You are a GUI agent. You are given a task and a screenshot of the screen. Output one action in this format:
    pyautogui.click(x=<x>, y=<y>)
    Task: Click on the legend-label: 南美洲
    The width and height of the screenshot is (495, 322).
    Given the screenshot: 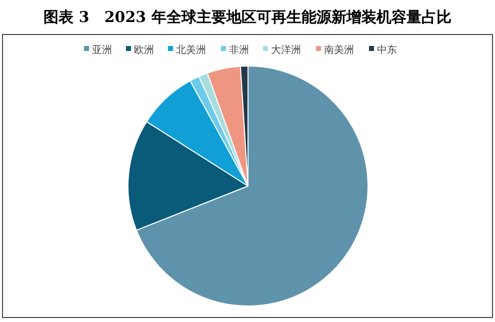 What is the action you would take?
    pyautogui.click(x=339, y=50)
    